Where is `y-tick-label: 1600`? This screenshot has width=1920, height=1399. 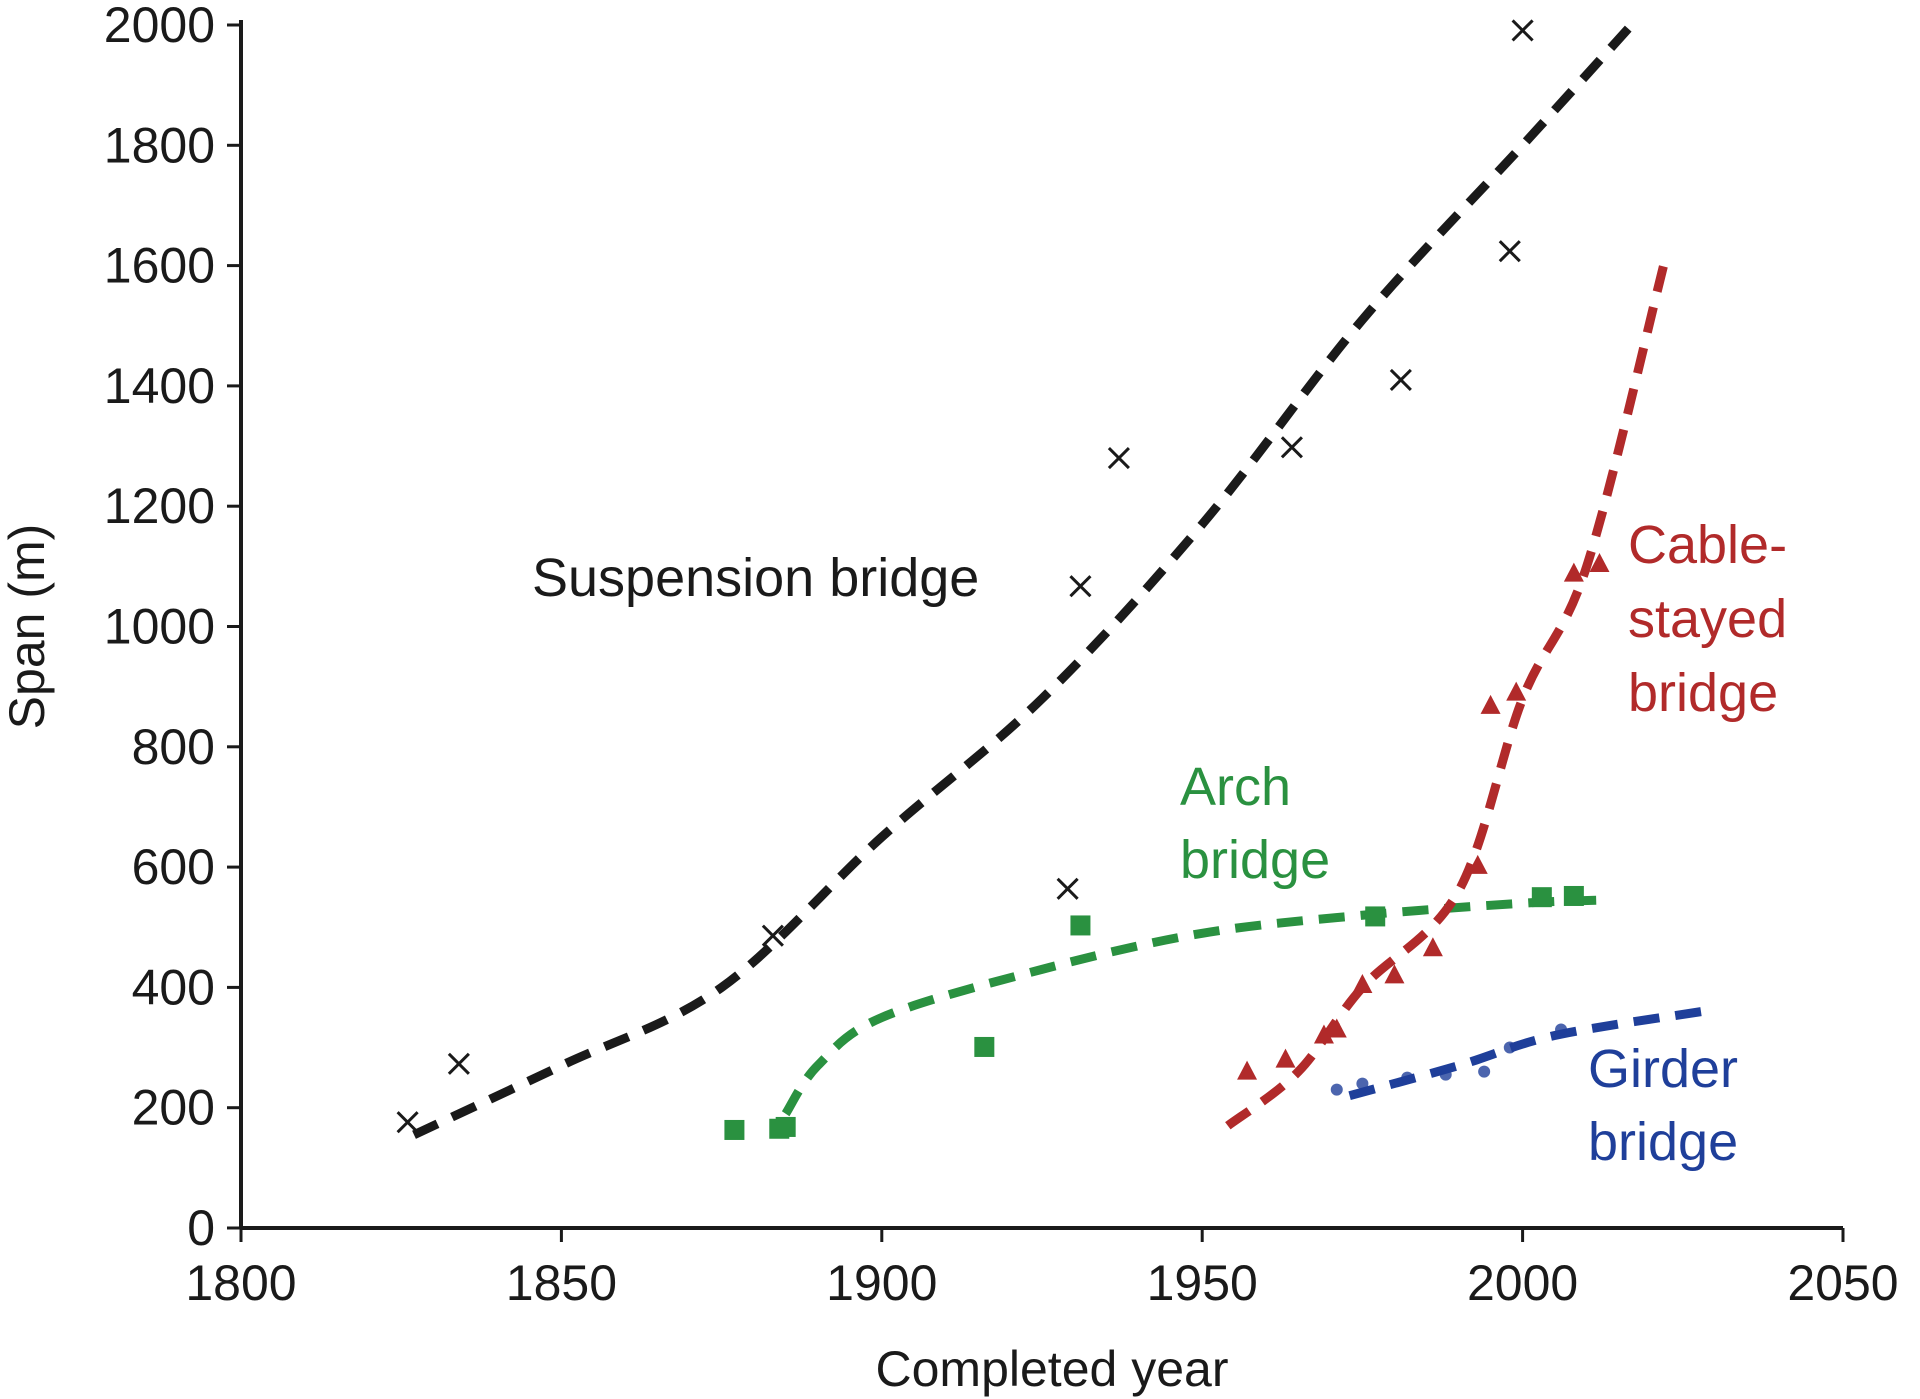 y-tick-label: 1600 is located at coordinates (159, 266).